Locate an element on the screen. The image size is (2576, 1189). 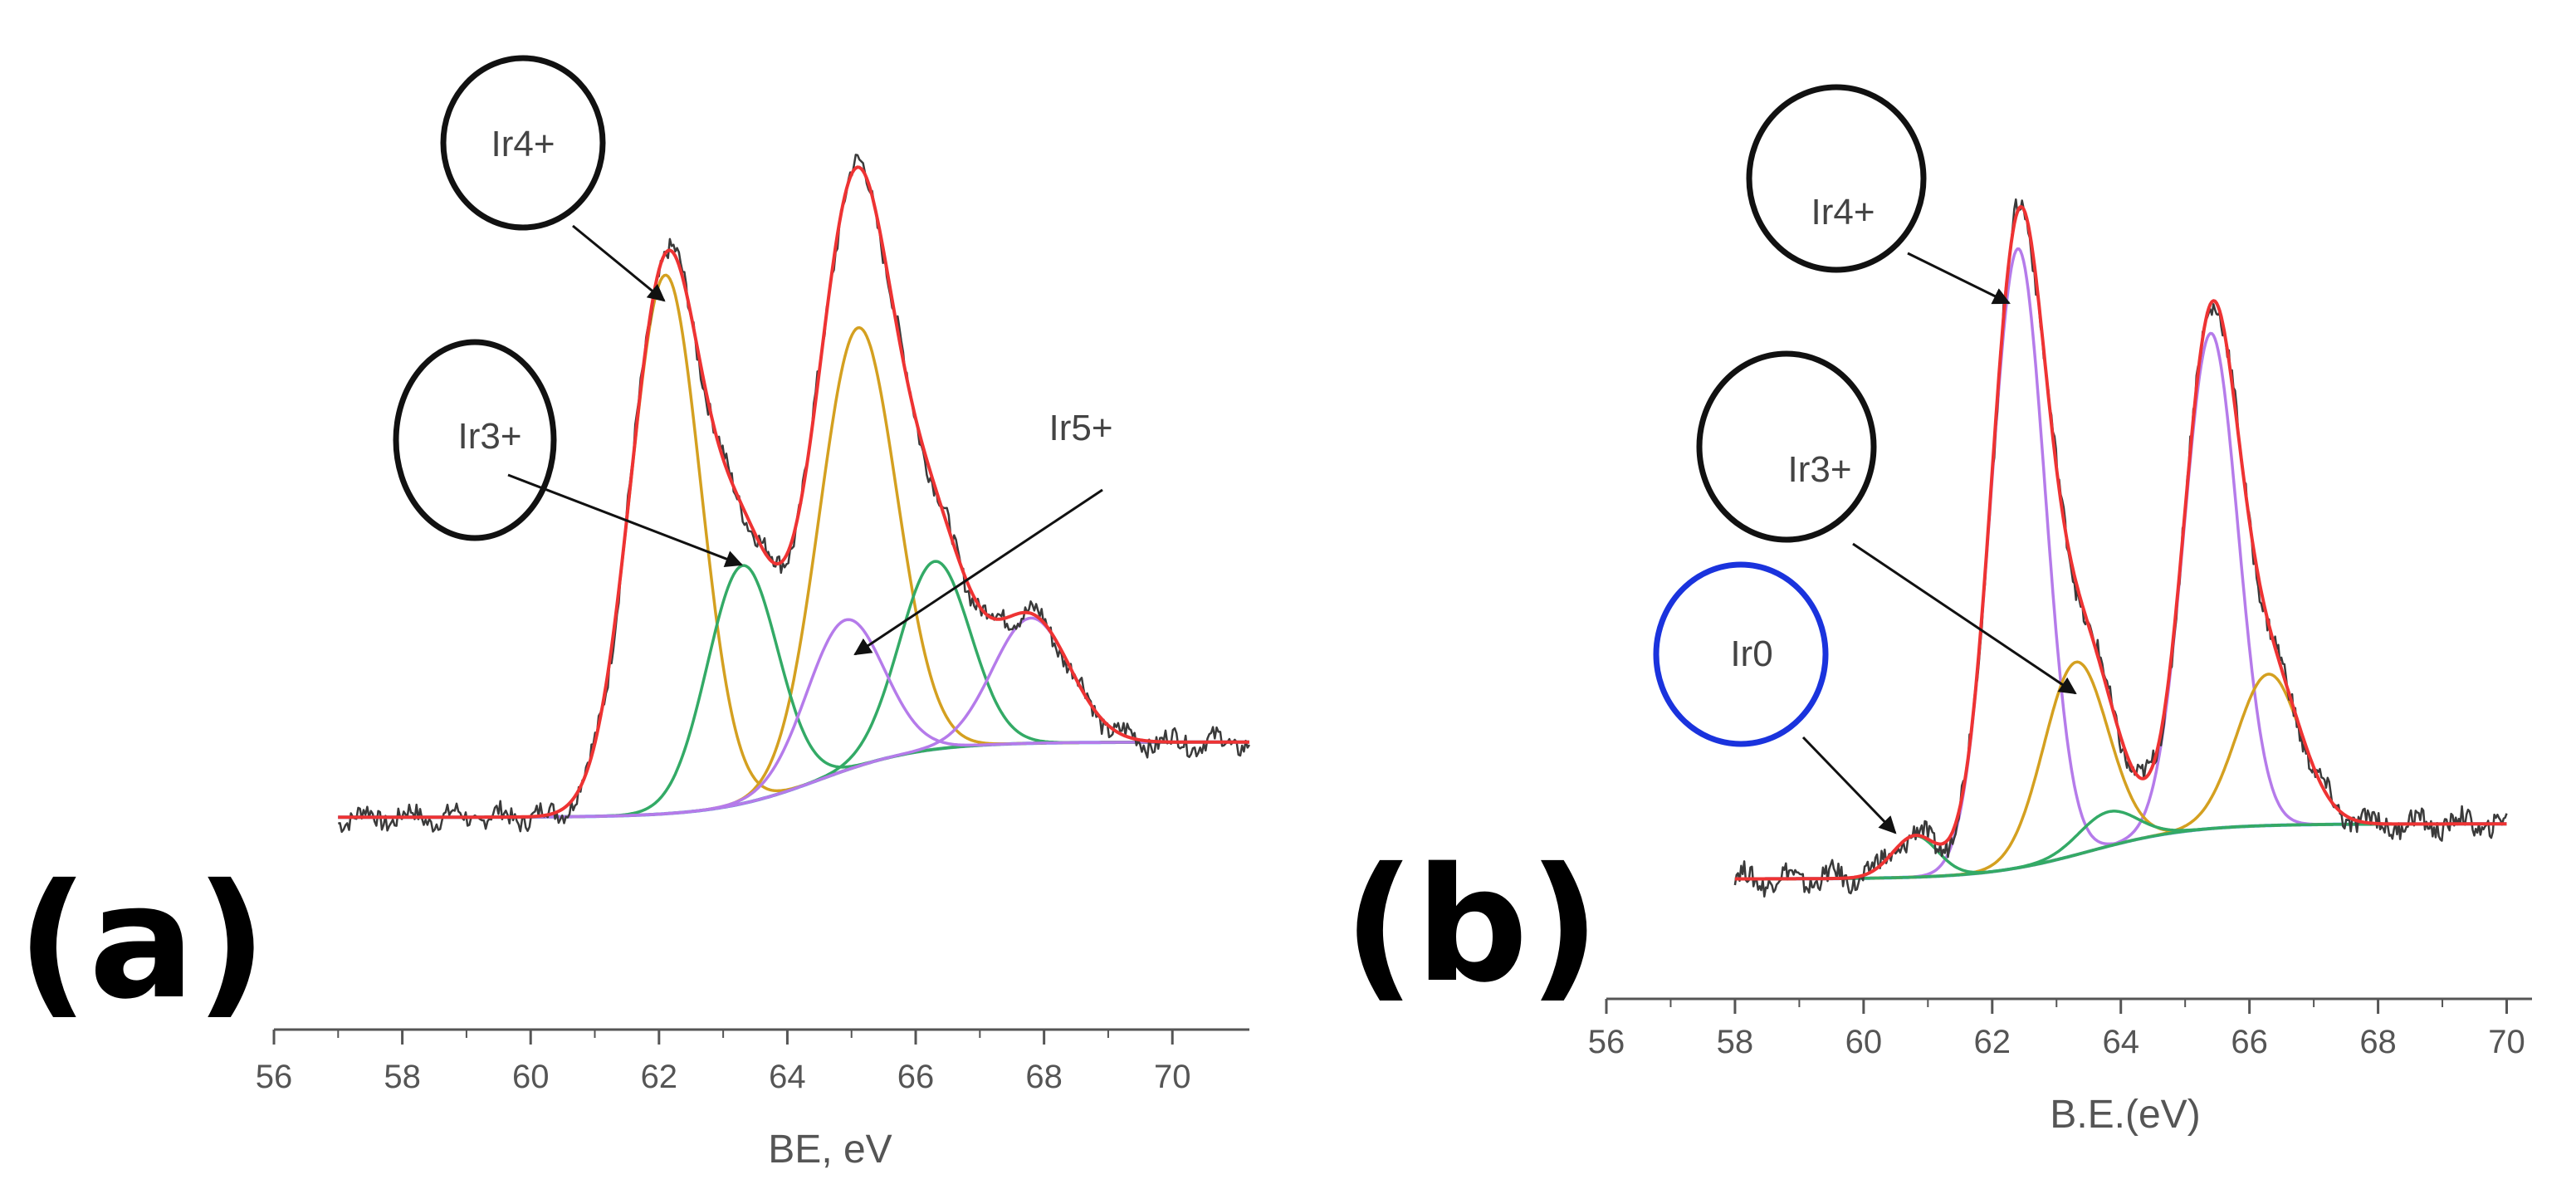
panel-a-x-tick-label: 62 is located at coordinates (659, 1077).